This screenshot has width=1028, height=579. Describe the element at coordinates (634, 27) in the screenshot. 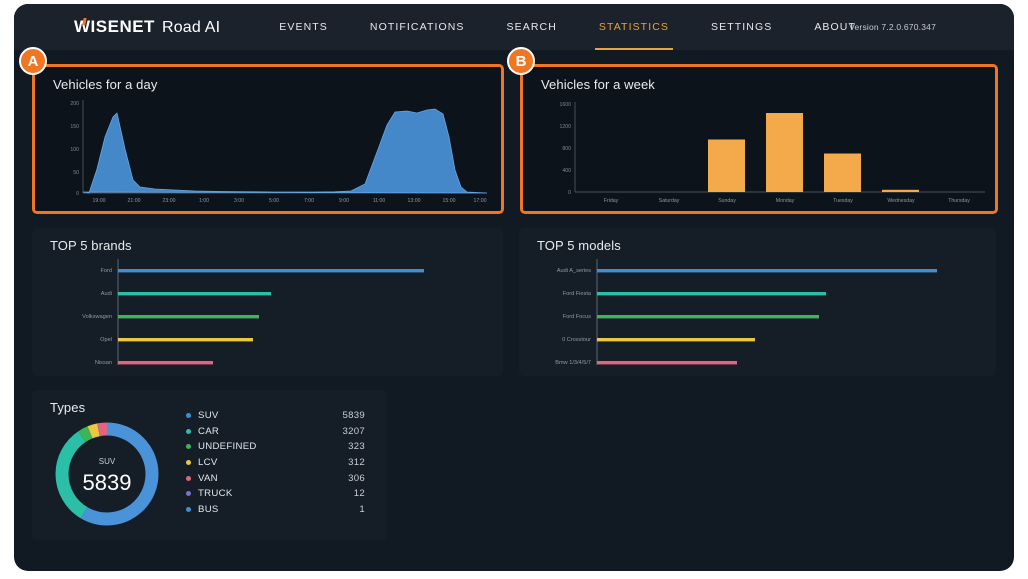

I see `nav-item-statistics: STATISTICS` at that location.